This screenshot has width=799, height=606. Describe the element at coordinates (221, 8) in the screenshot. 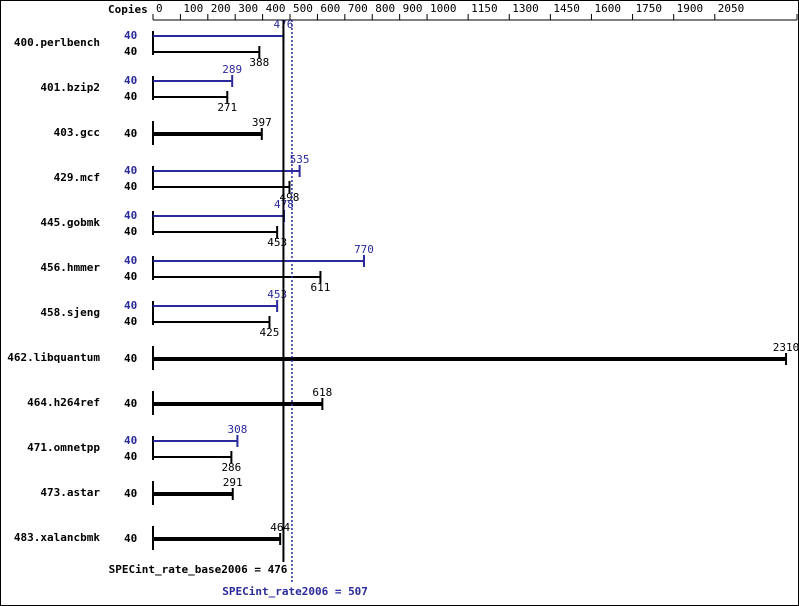

I see `x-tick-label: 200` at that location.